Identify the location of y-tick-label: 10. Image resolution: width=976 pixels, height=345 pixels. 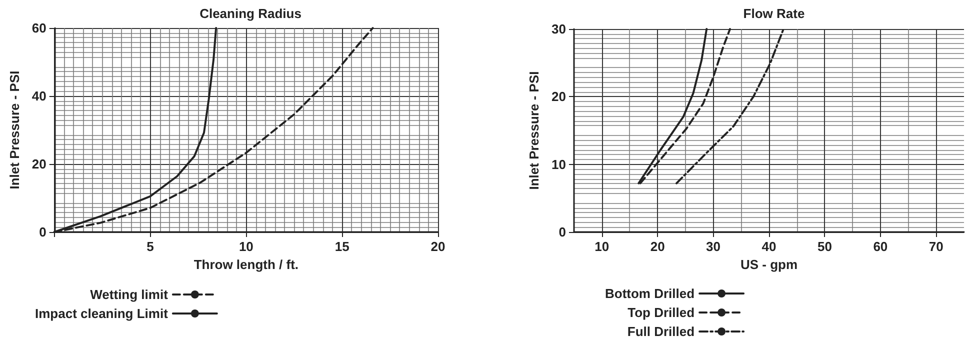
(559, 164).